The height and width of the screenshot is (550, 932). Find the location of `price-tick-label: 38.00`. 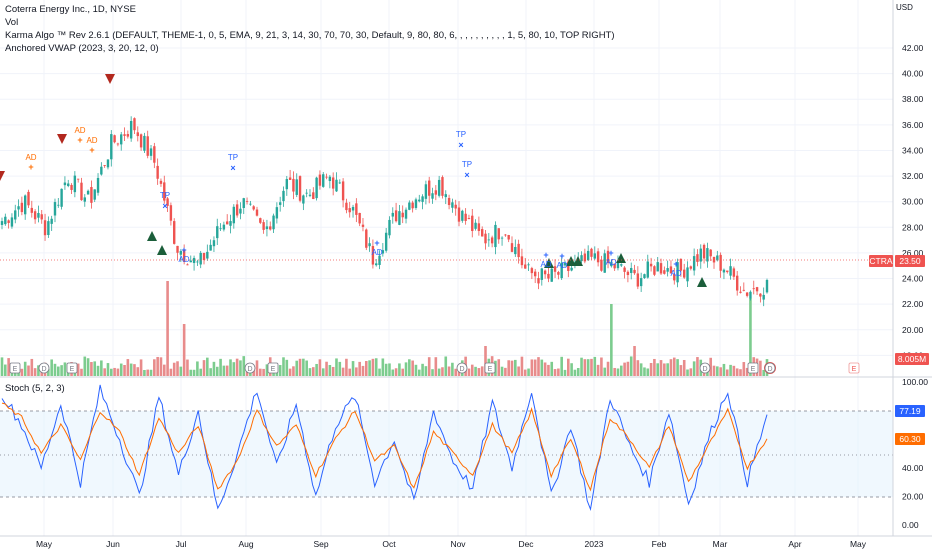

price-tick-label: 38.00 is located at coordinates (913, 99).